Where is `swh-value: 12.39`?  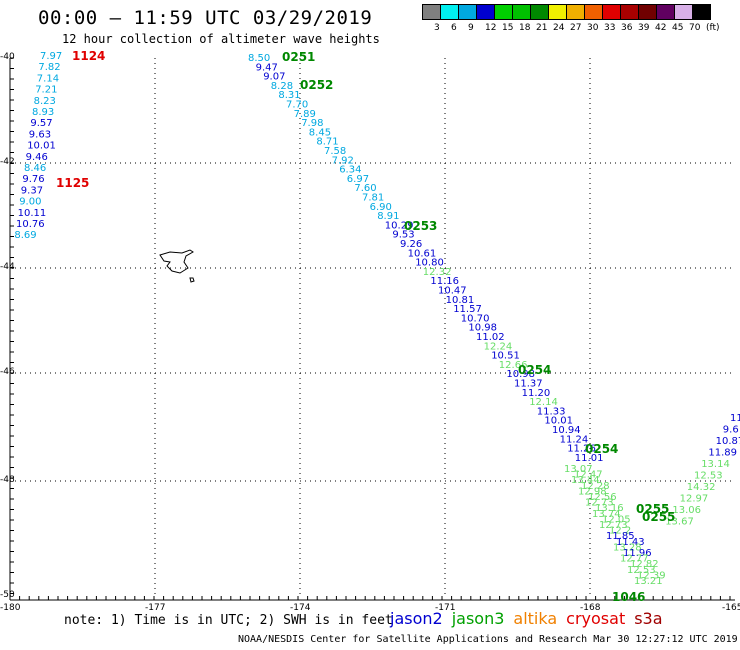
swh-value: 12.39 is located at coordinates (651, 575).